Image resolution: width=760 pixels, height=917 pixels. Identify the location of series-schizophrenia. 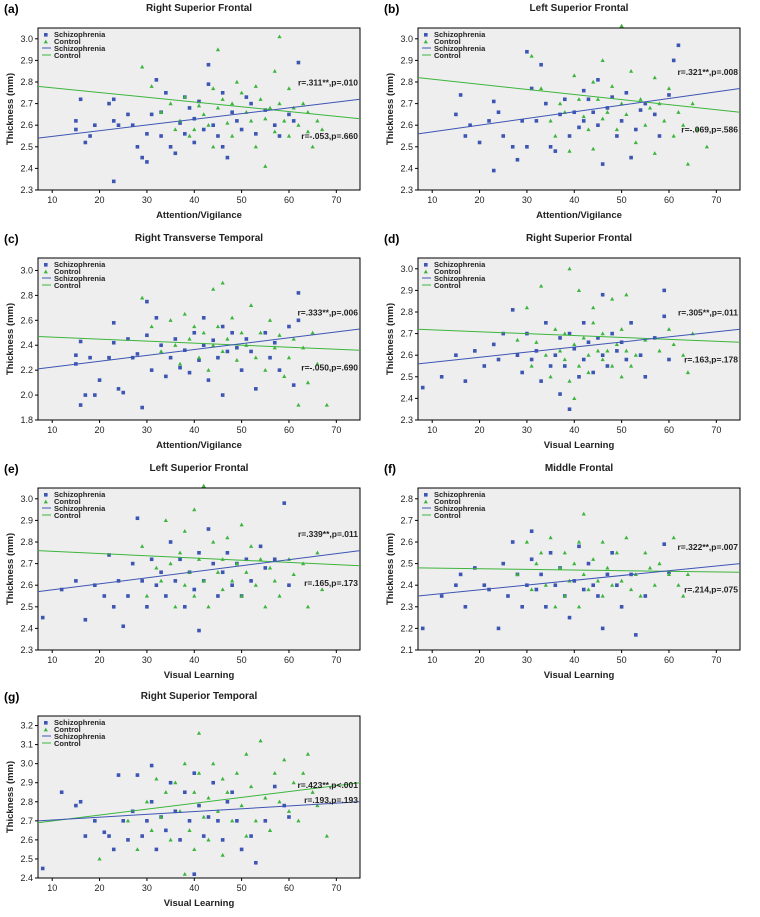
(545, 349).